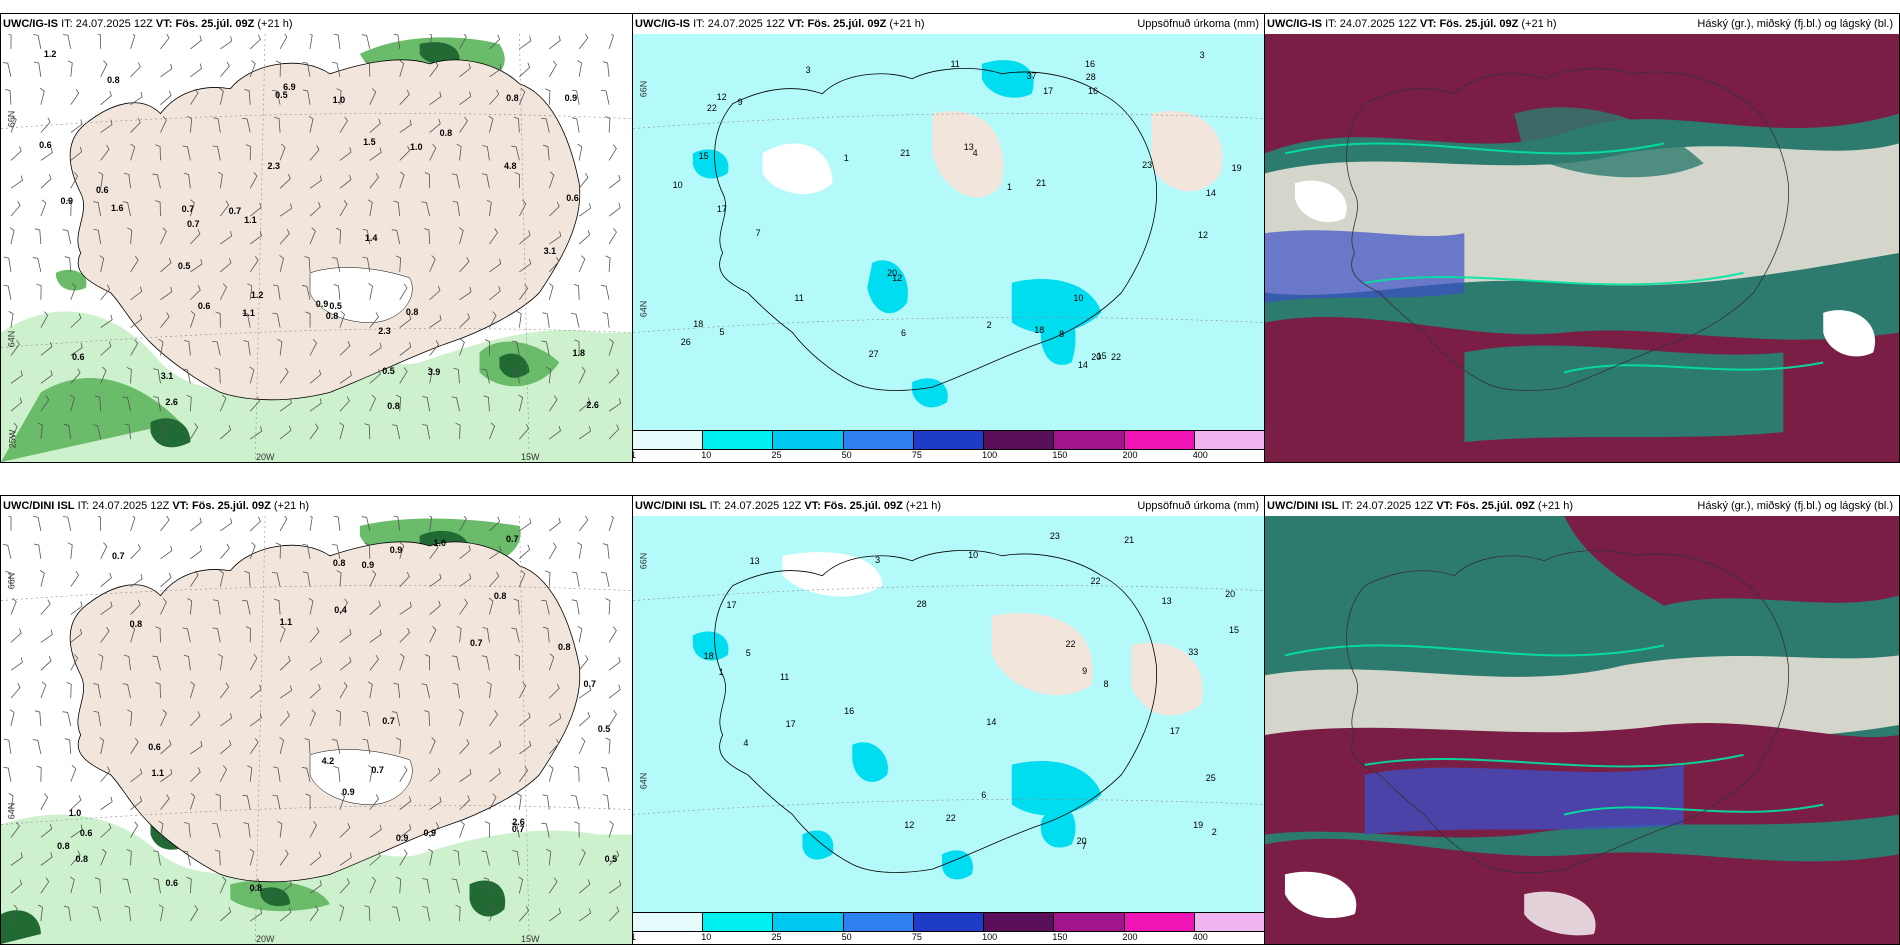 Image resolution: width=1900 pixels, height=950 pixels. What do you see at coordinates (706, 937) in the screenshot?
I see `legend-tick-label: 10` at bounding box center [706, 937].